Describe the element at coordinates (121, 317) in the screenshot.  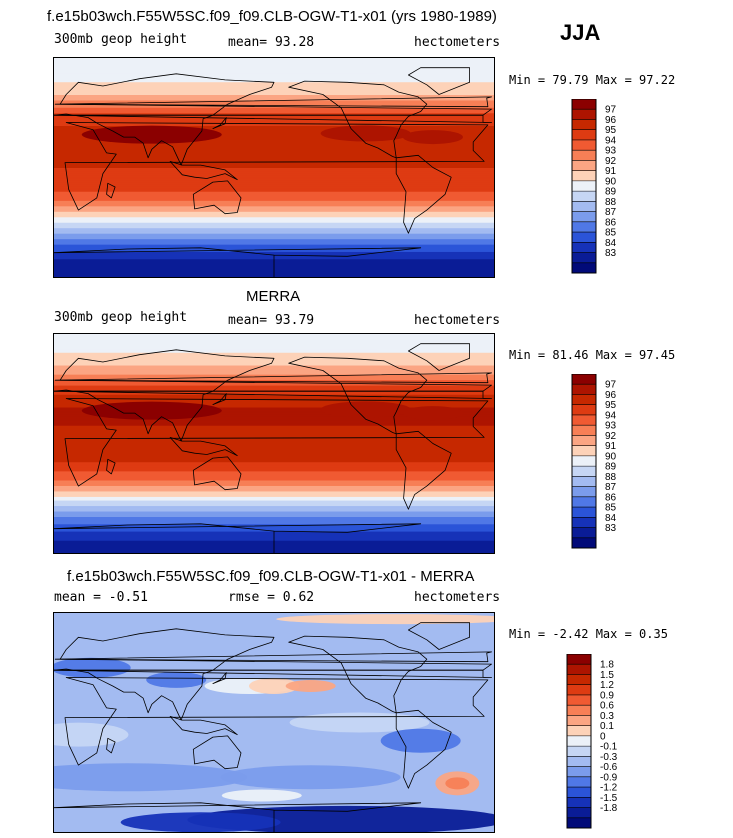
I see `panel2-variable-label: 300mb geop height` at that location.